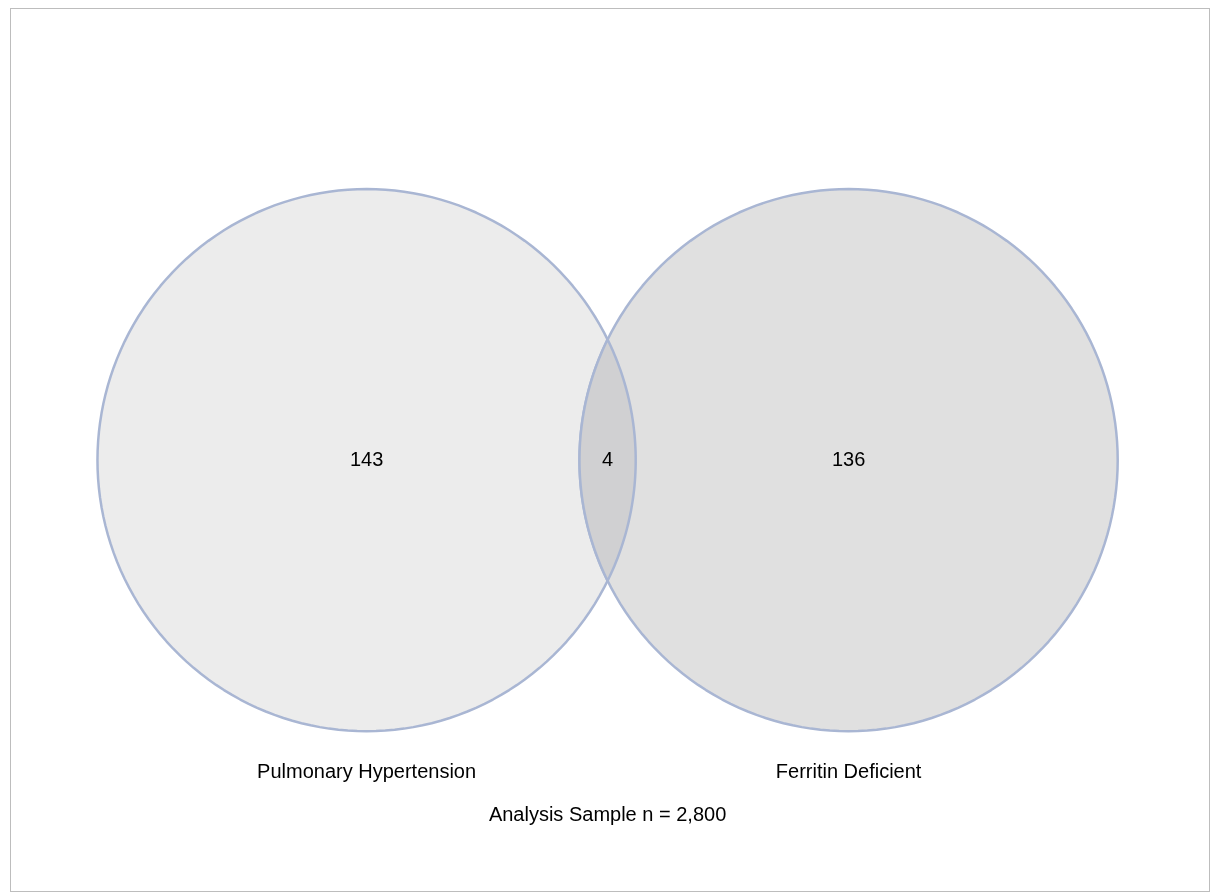 Image resolution: width=1215 pixels, height=894 pixels. Describe the element at coordinates (367, 770) in the screenshot. I see `category-label: Pulmonary Hypertension` at that location.